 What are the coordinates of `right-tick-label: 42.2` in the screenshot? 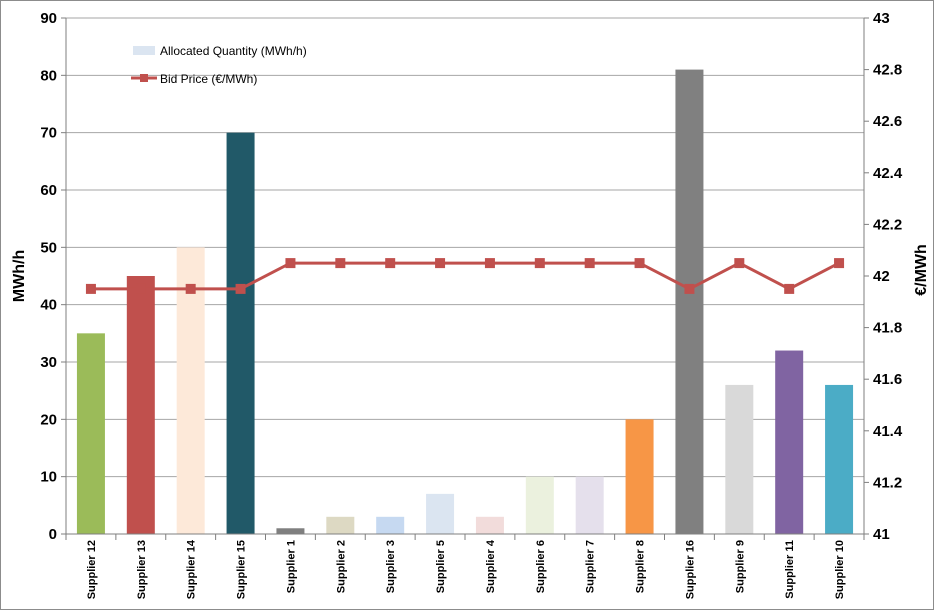 It's located at (887, 224).